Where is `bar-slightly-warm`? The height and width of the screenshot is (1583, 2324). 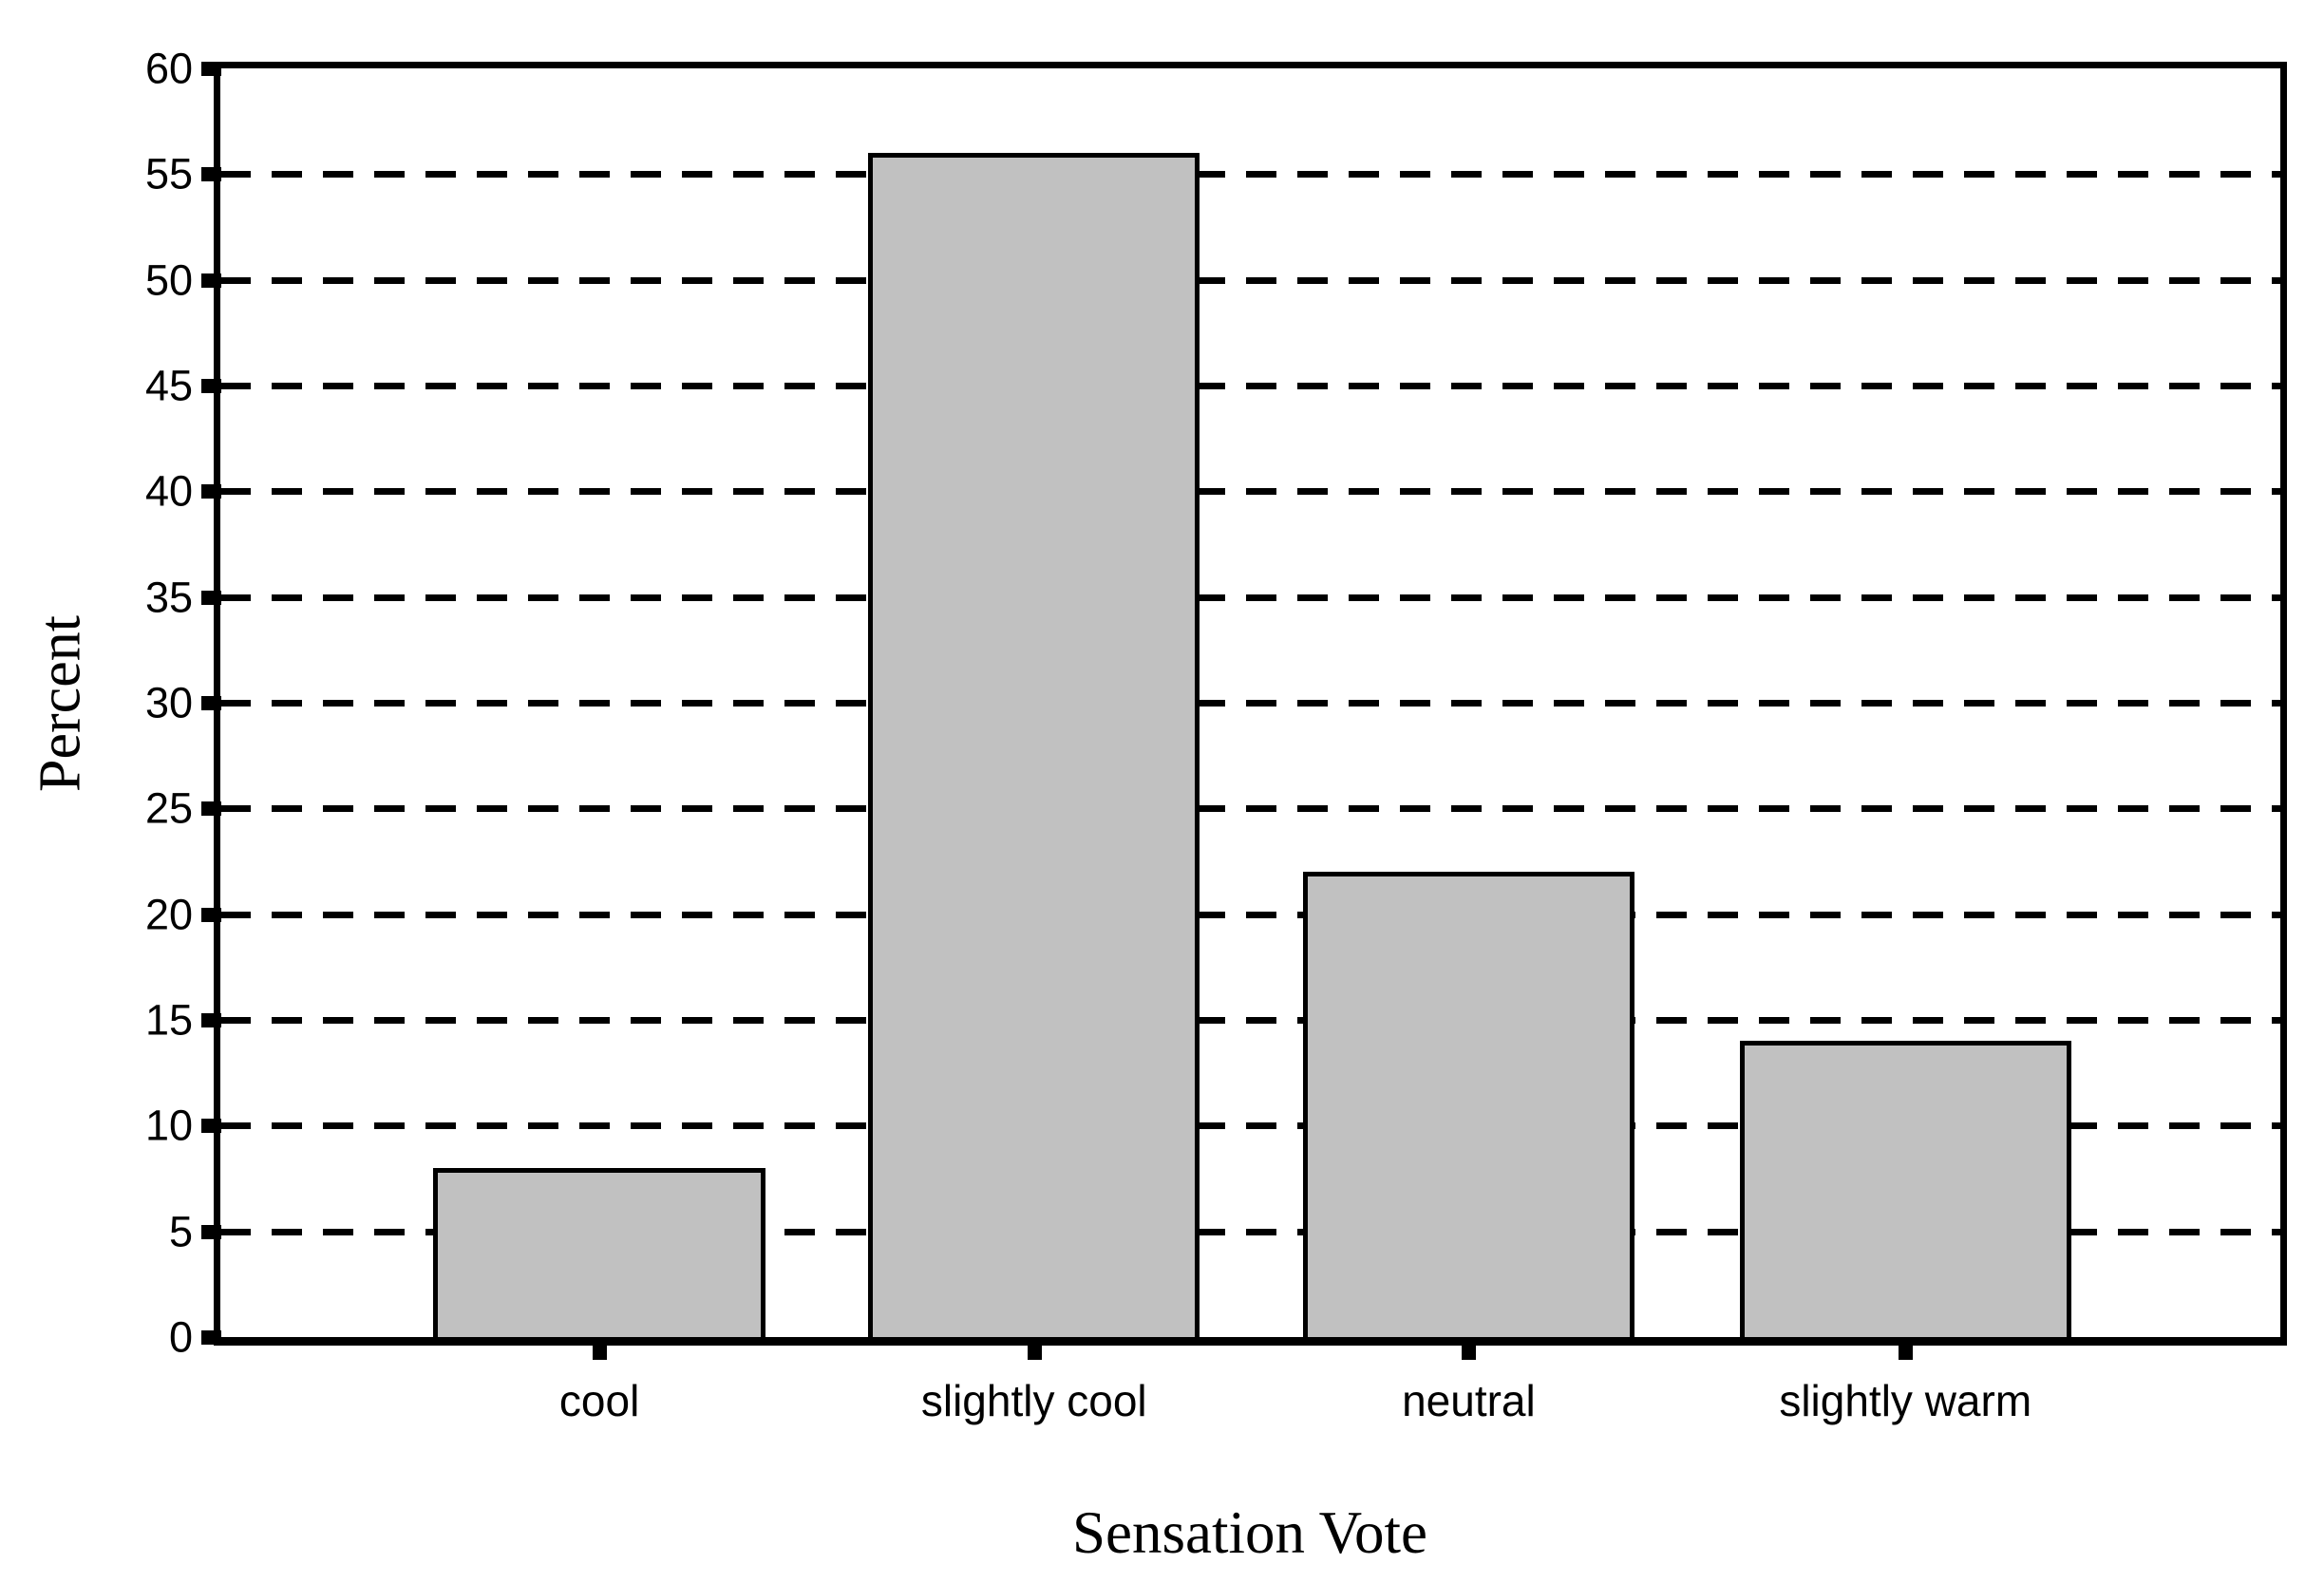 bar-slightly-warm is located at coordinates (1905, 1189).